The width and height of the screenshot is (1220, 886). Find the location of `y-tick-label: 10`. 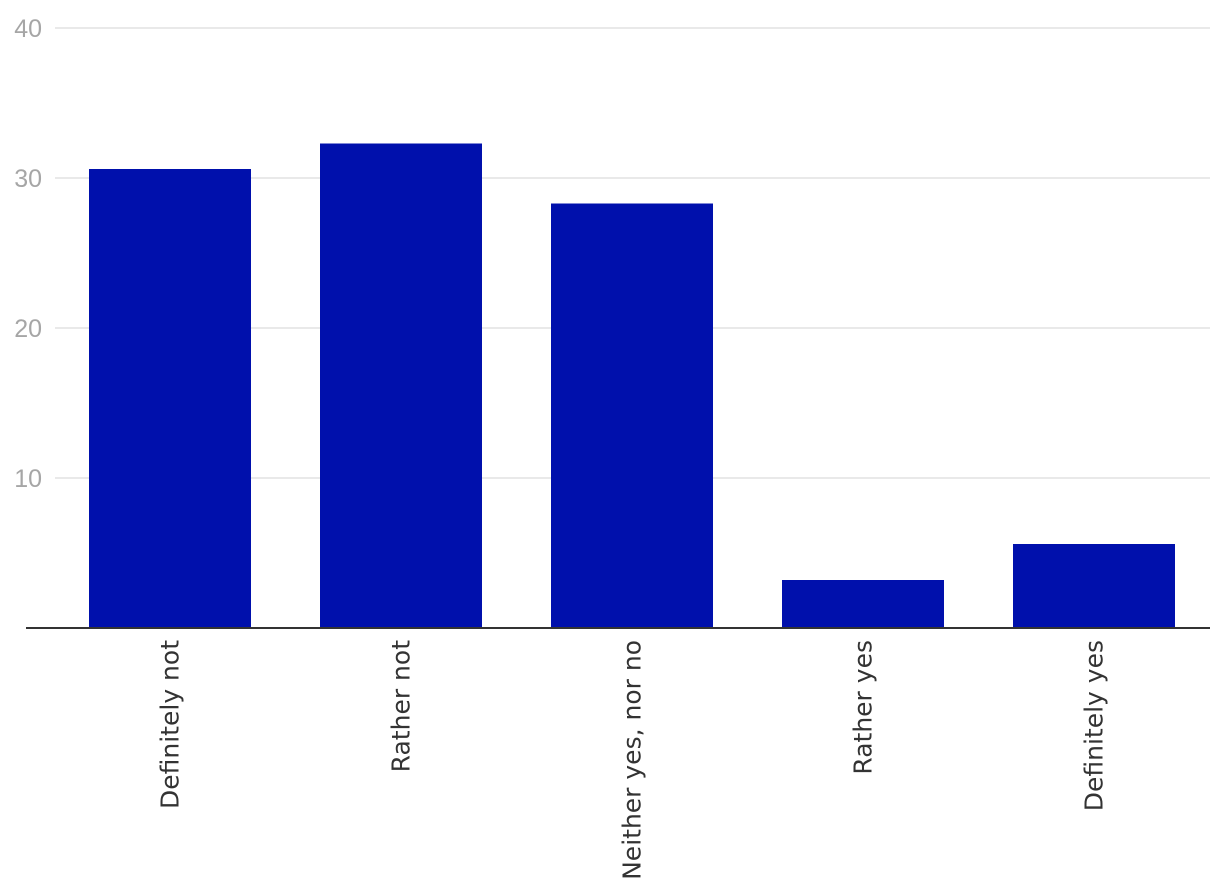

y-tick-label: 10 is located at coordinates (28, 479).